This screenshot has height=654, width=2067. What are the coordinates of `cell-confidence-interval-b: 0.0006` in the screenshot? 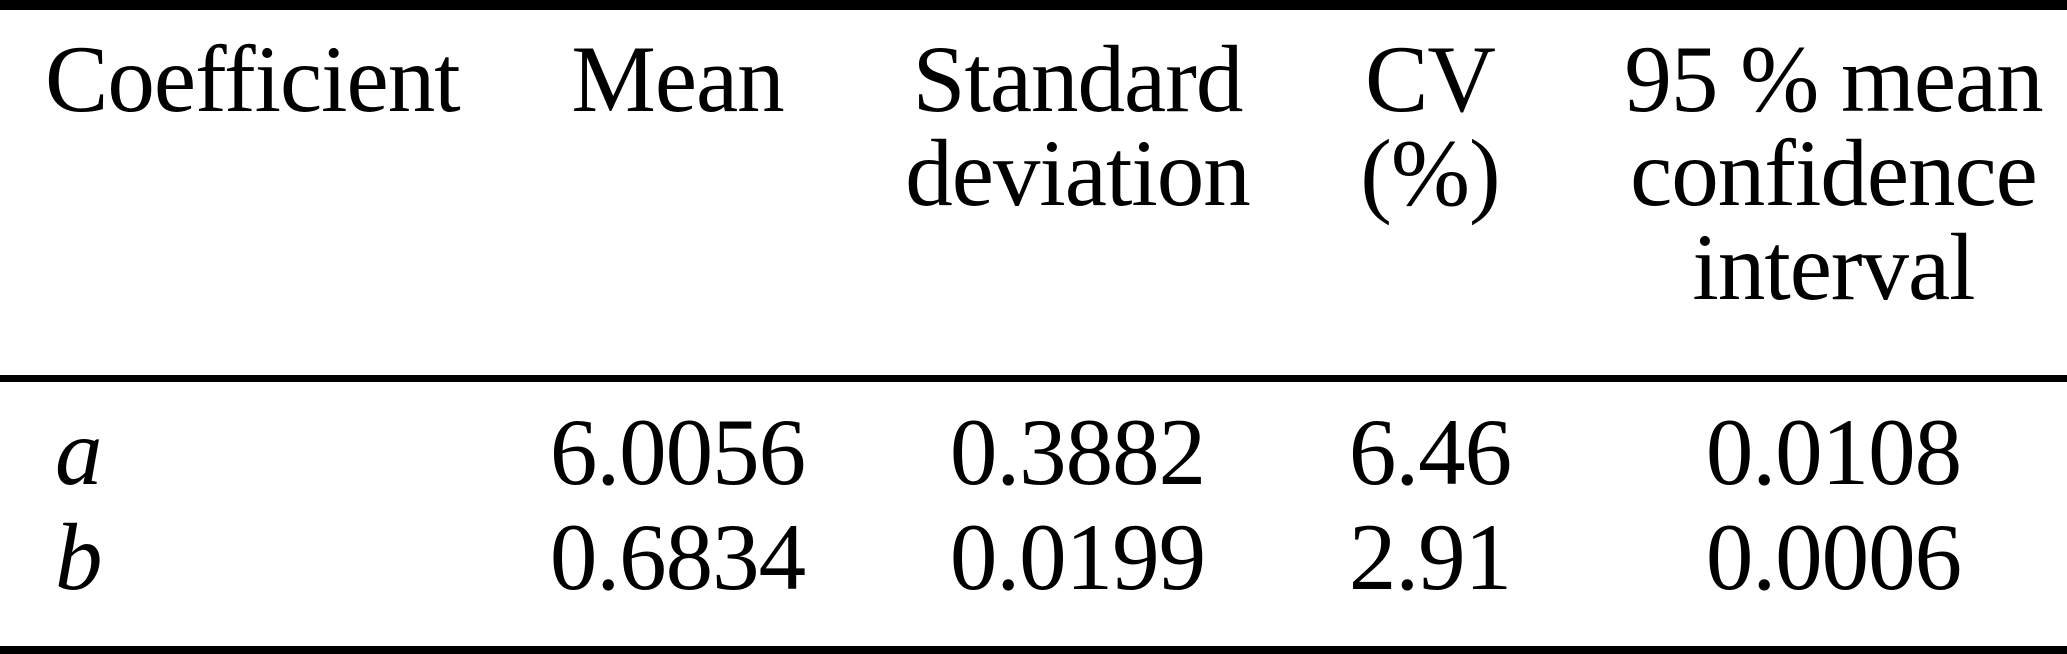 It's located at (1833, 557).